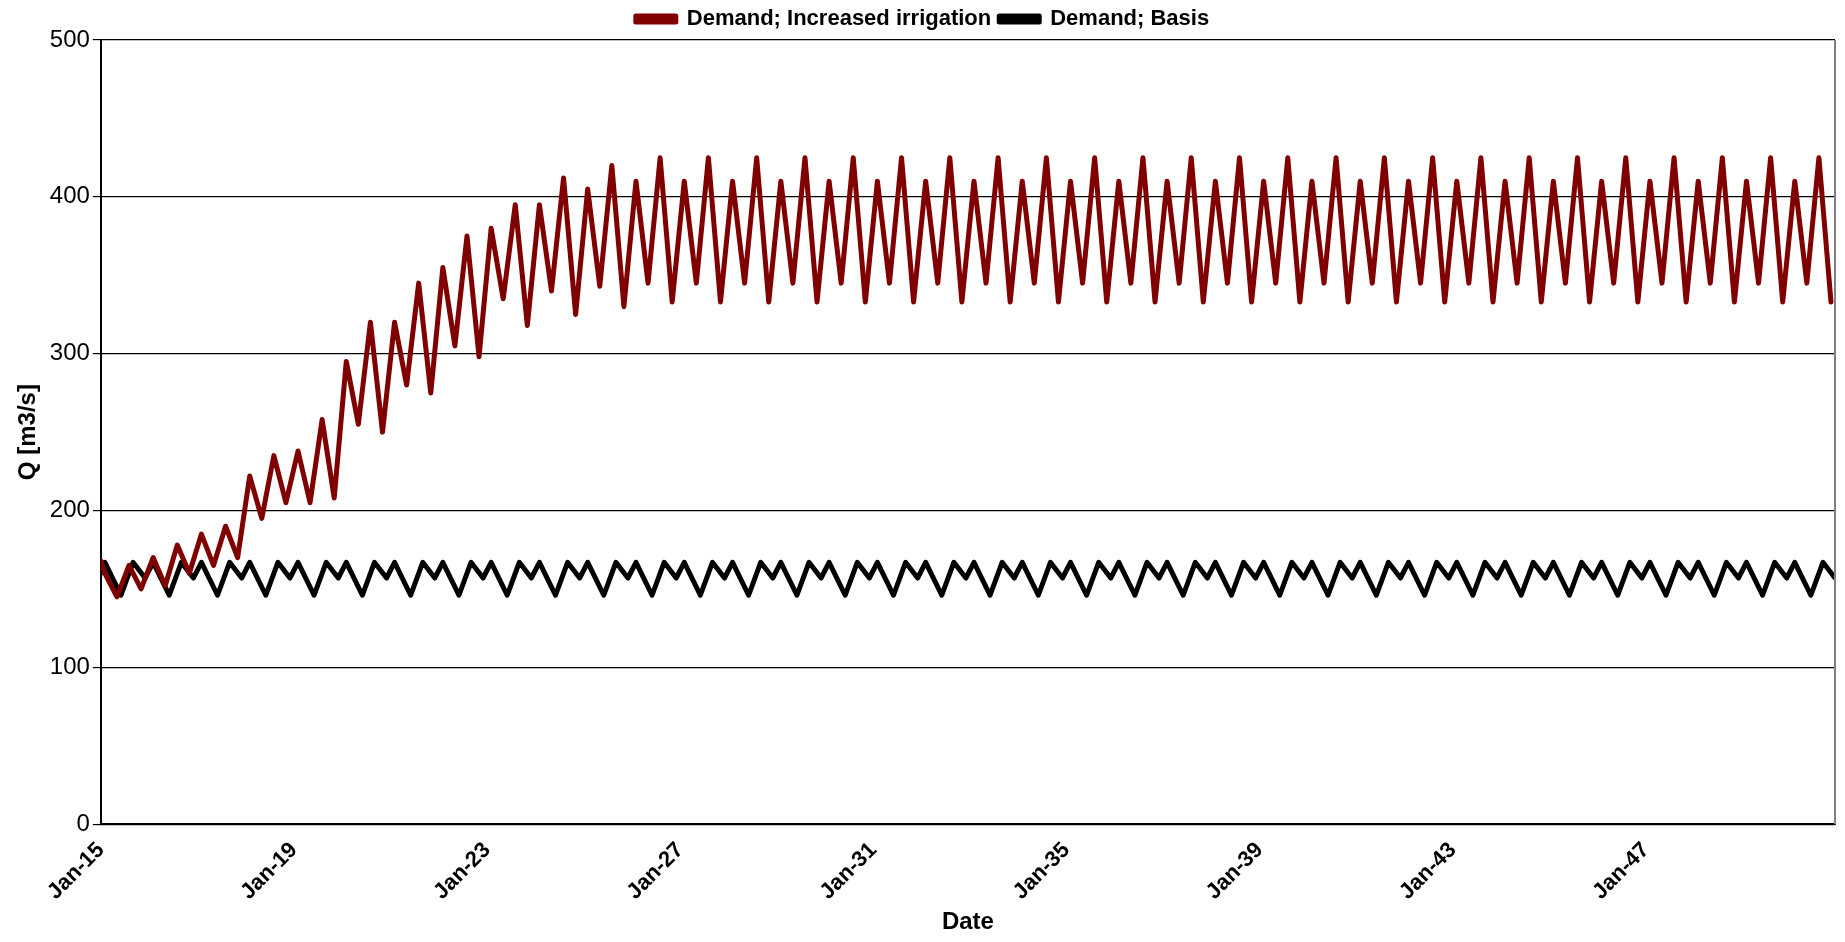 Image resolution: width=1845 pixels, height=942 pixels. I want to click on y-tick-label: 500, so click(69, 38).